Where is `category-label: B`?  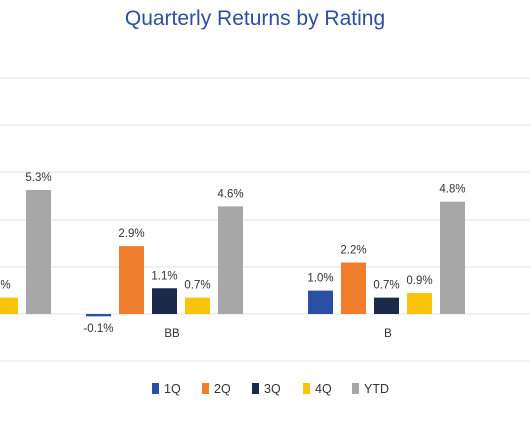
category-label: B is located at coordinates (388, 334).